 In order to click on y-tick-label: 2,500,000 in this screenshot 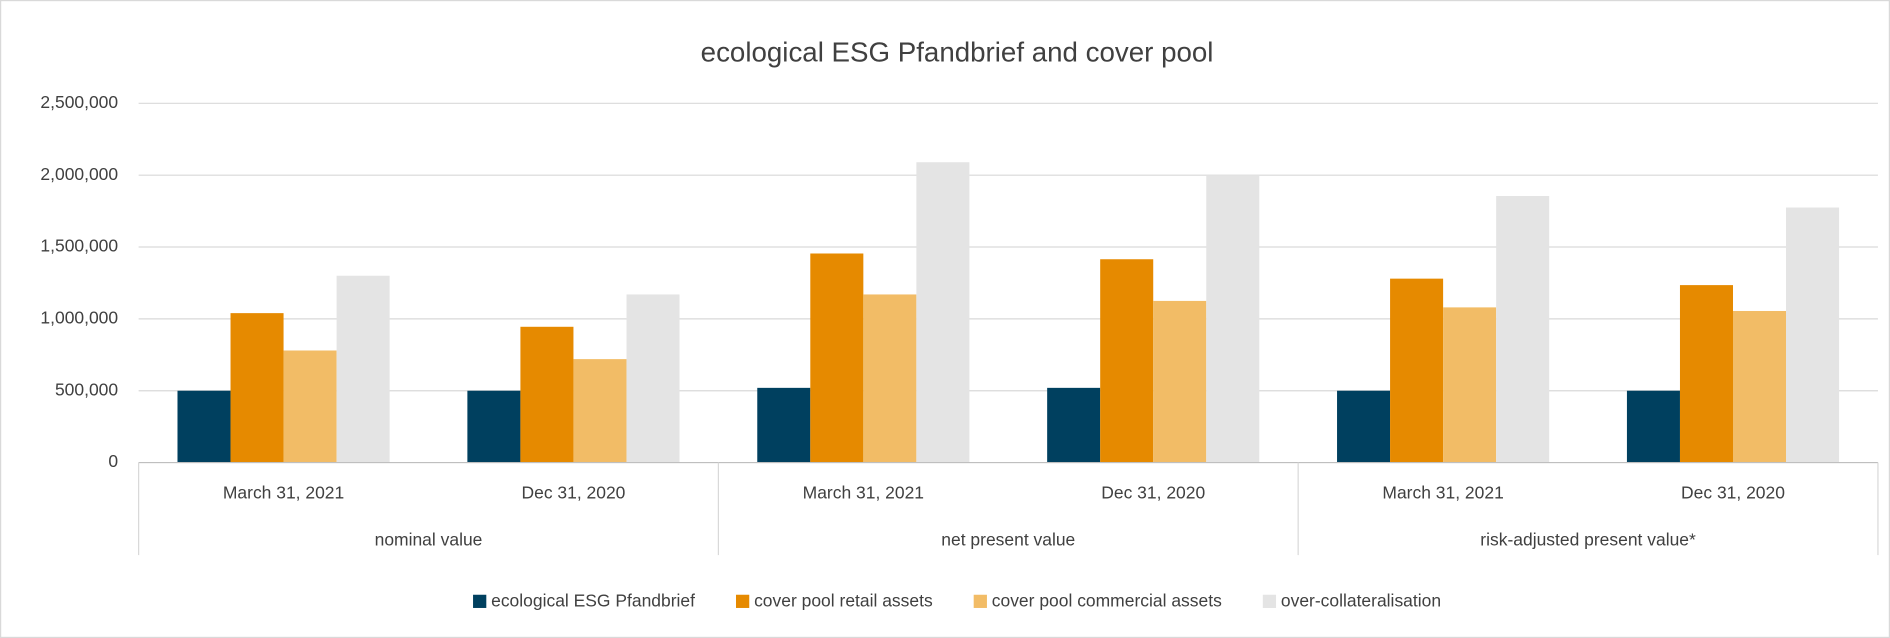, I will do `click(79, 102)`.